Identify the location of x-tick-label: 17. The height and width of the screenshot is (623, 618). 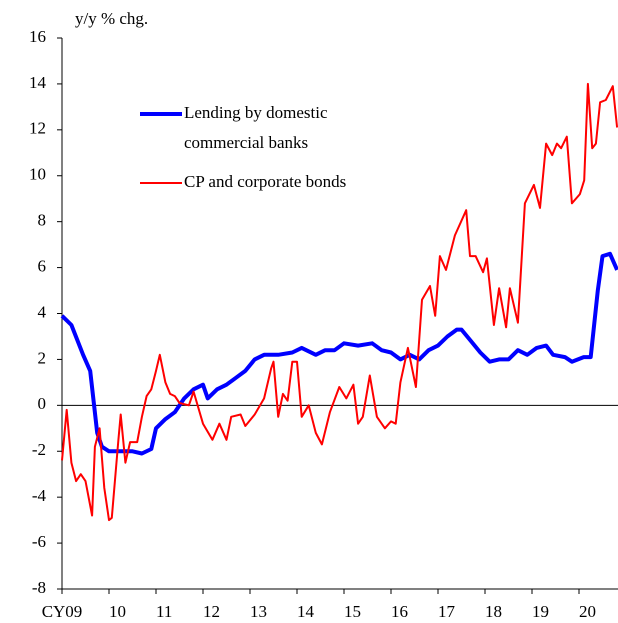
(447, 611).